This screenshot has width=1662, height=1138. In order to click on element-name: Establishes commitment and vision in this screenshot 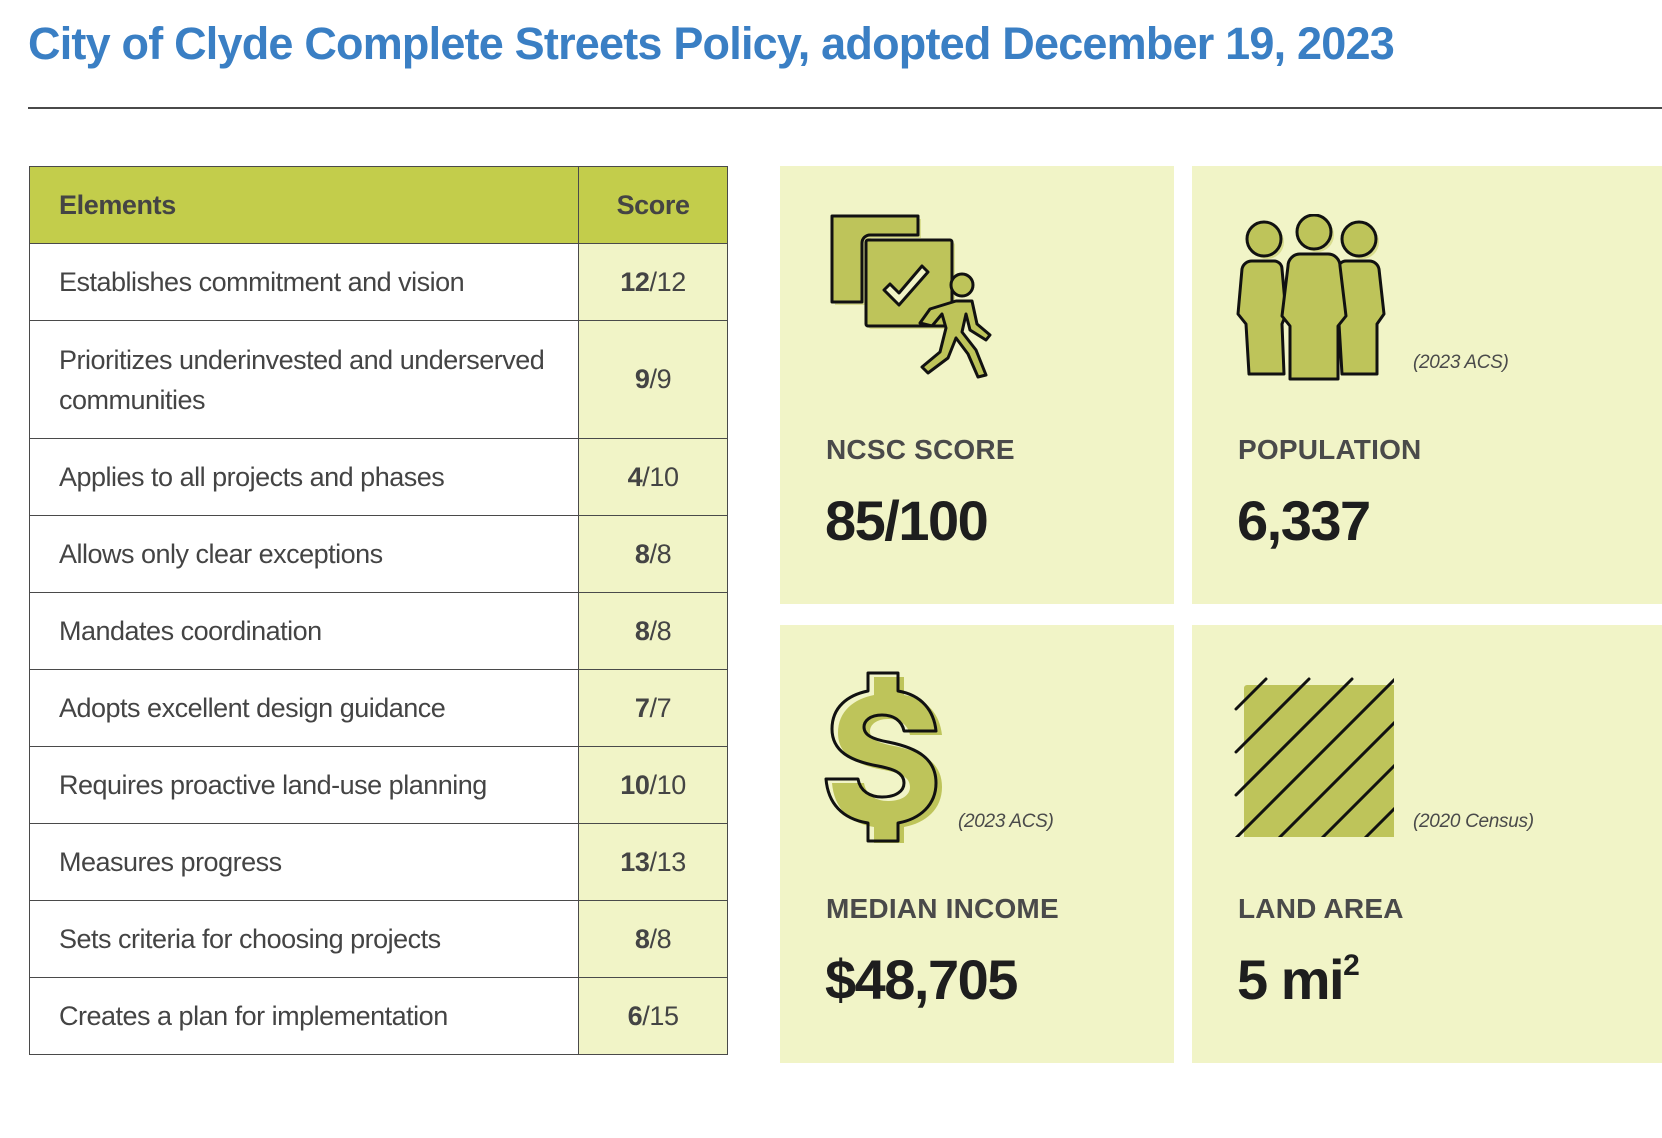, I will do `click(304, 282)`.